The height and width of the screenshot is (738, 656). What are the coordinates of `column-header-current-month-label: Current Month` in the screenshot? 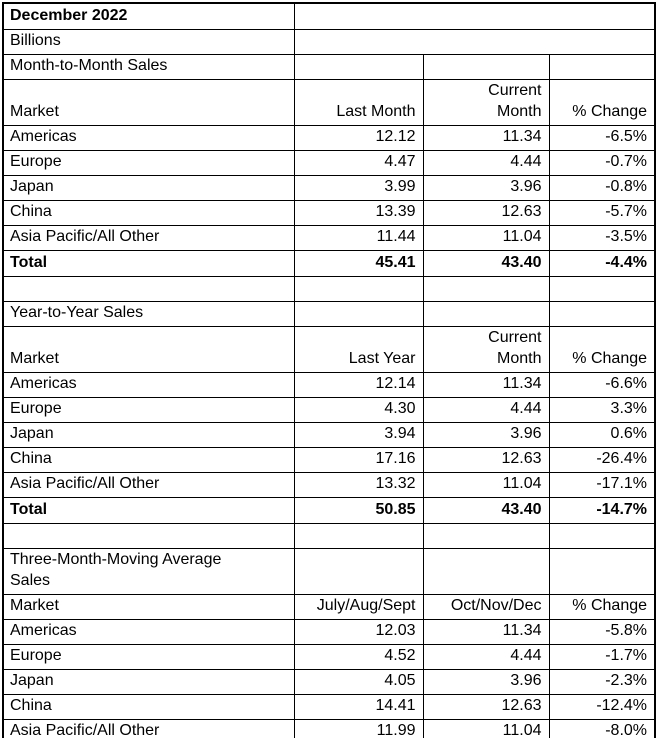 It's located at (515, 101).